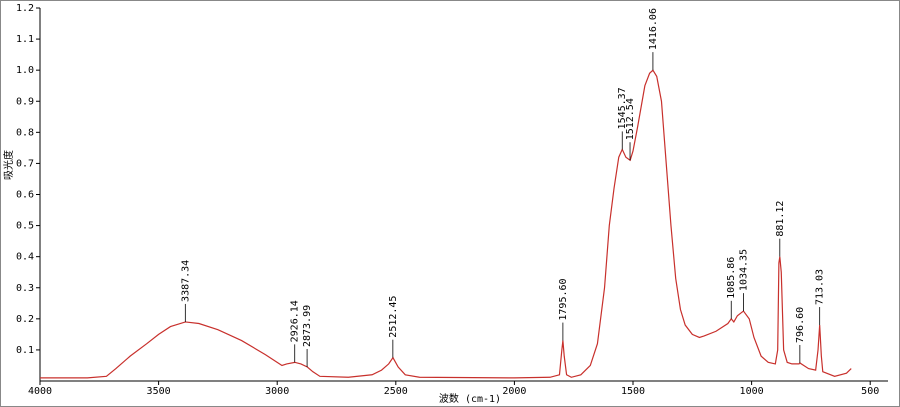 The height and width of the screenshot is (407, 900). What do you see at coordinates (25, 288) in the screenshot?
I see `y-tick-label: 0.3` at bounding box center [25, 288].